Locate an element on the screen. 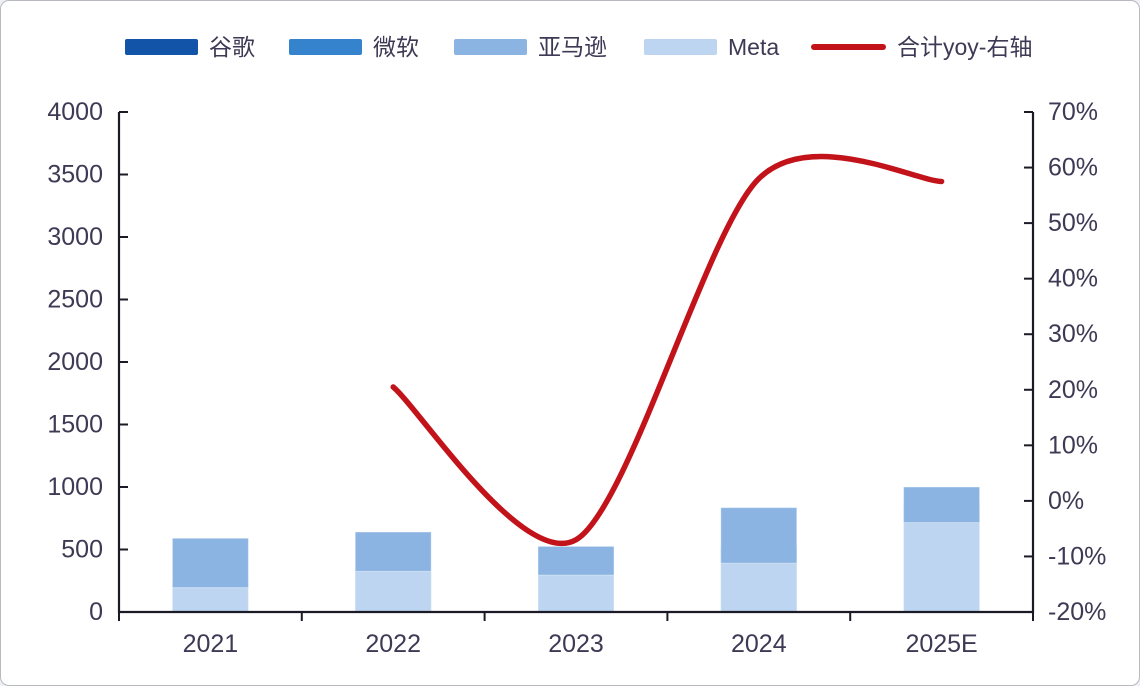 This screenshot has width=1140, height=686. left-axis-tick-label: 2000 is located at coordinates (75, 362).